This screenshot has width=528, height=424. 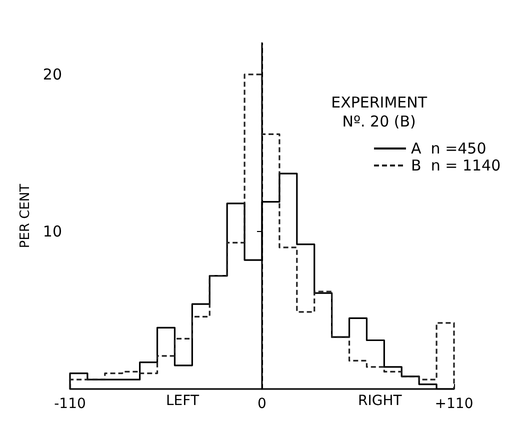 What do you see at coordinates (379, 112) in the screenshot?
I see `text: EXPERIMENT Nº. 20 (B)` at bounding box center [379, 112].